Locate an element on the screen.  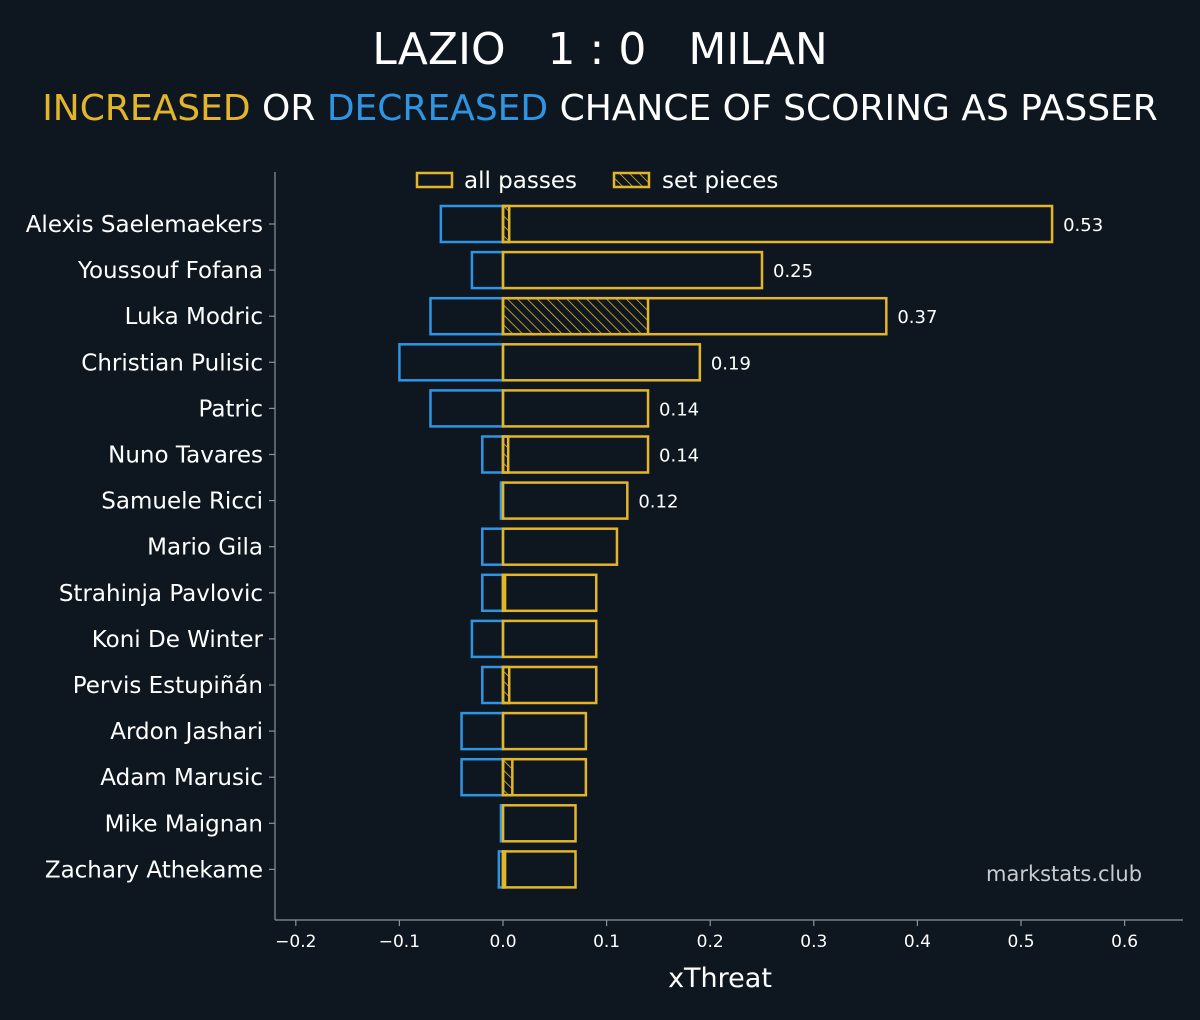
x-axis-label: xThreat is located at coordinates (720, 978).